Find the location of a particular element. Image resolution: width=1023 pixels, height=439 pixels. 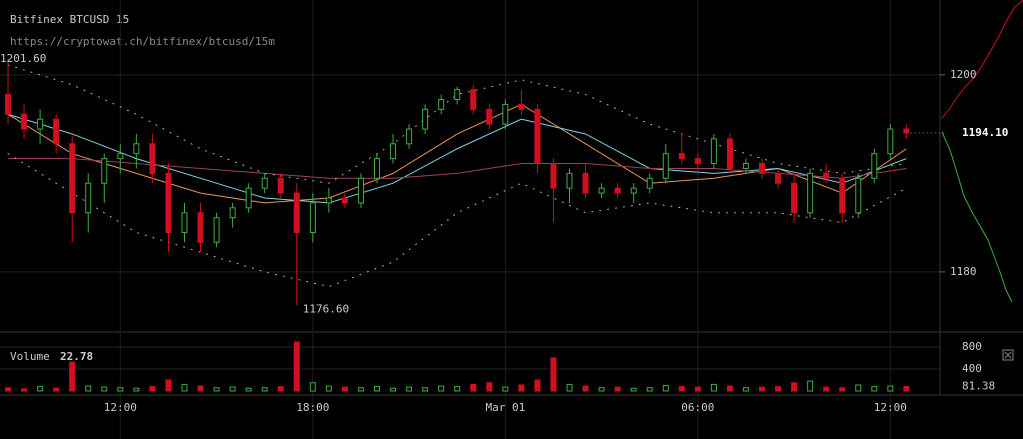

last-price-label: 1194.10 is located at coordinates (985, 132).